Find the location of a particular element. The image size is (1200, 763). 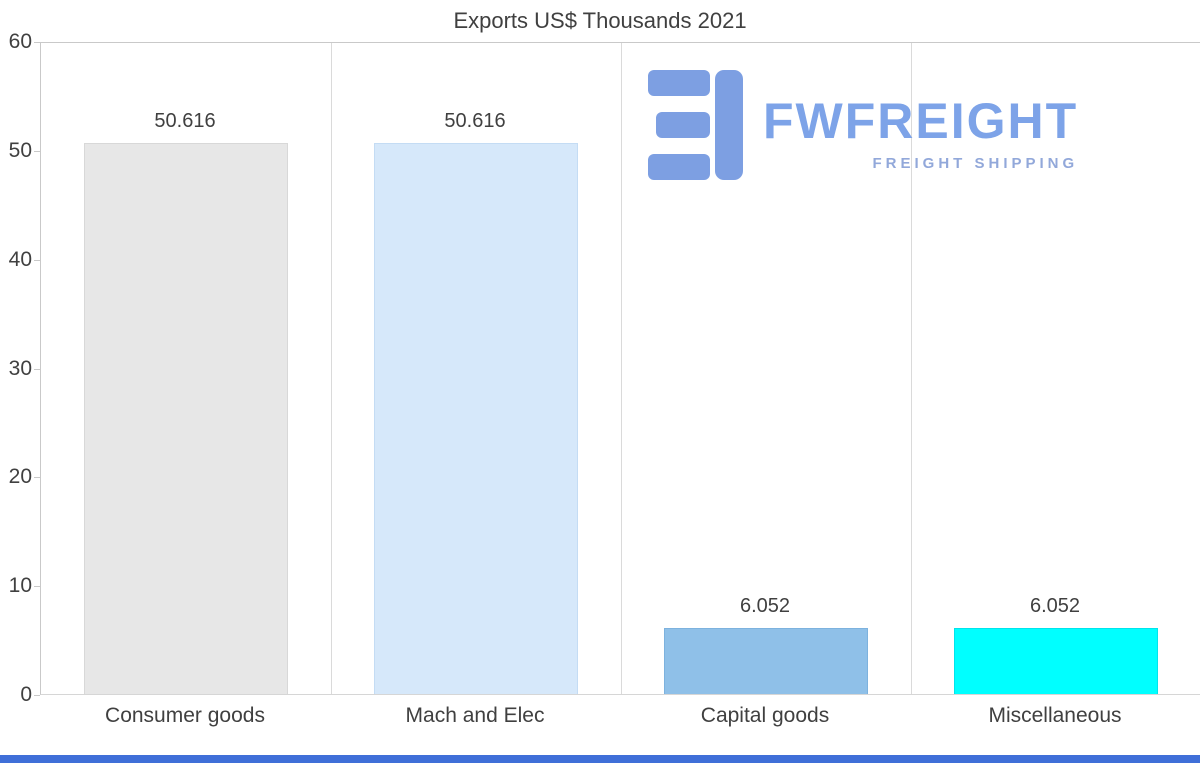

logo-vertical-bar is located at coordinates (729, 125).